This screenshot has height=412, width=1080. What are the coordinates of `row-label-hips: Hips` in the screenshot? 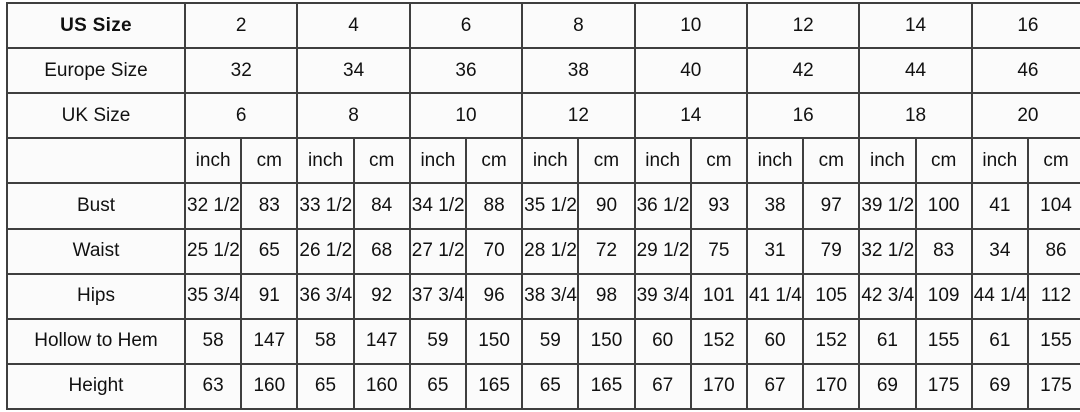 It's located at (96, 296).